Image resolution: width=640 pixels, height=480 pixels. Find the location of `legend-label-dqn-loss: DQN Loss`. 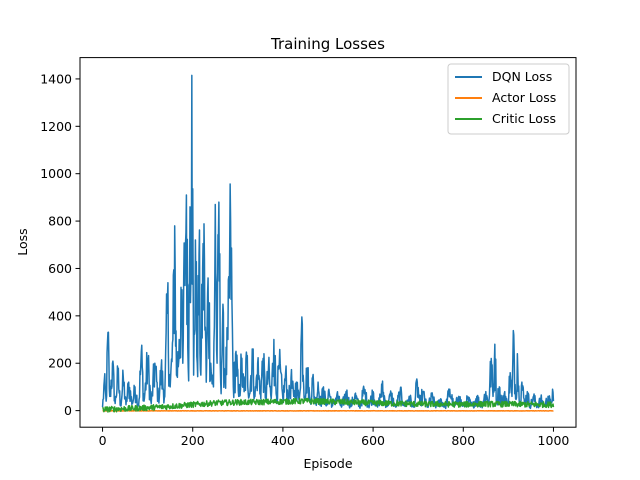

legend-label-dqn-loss: DQN Loss is located at coordinates (522, 76).